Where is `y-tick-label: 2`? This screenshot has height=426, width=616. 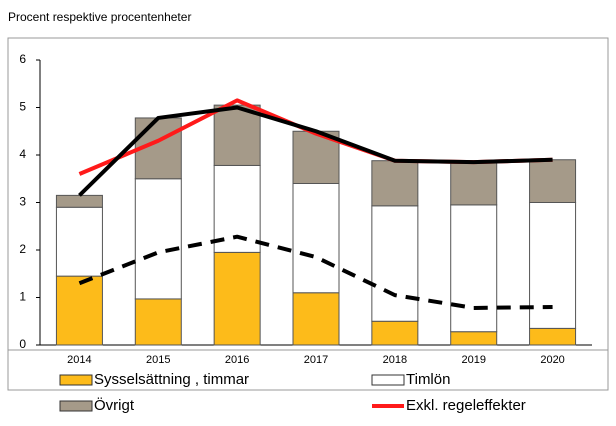
y-tick-label: 2 is located at coordinates (22, 249).